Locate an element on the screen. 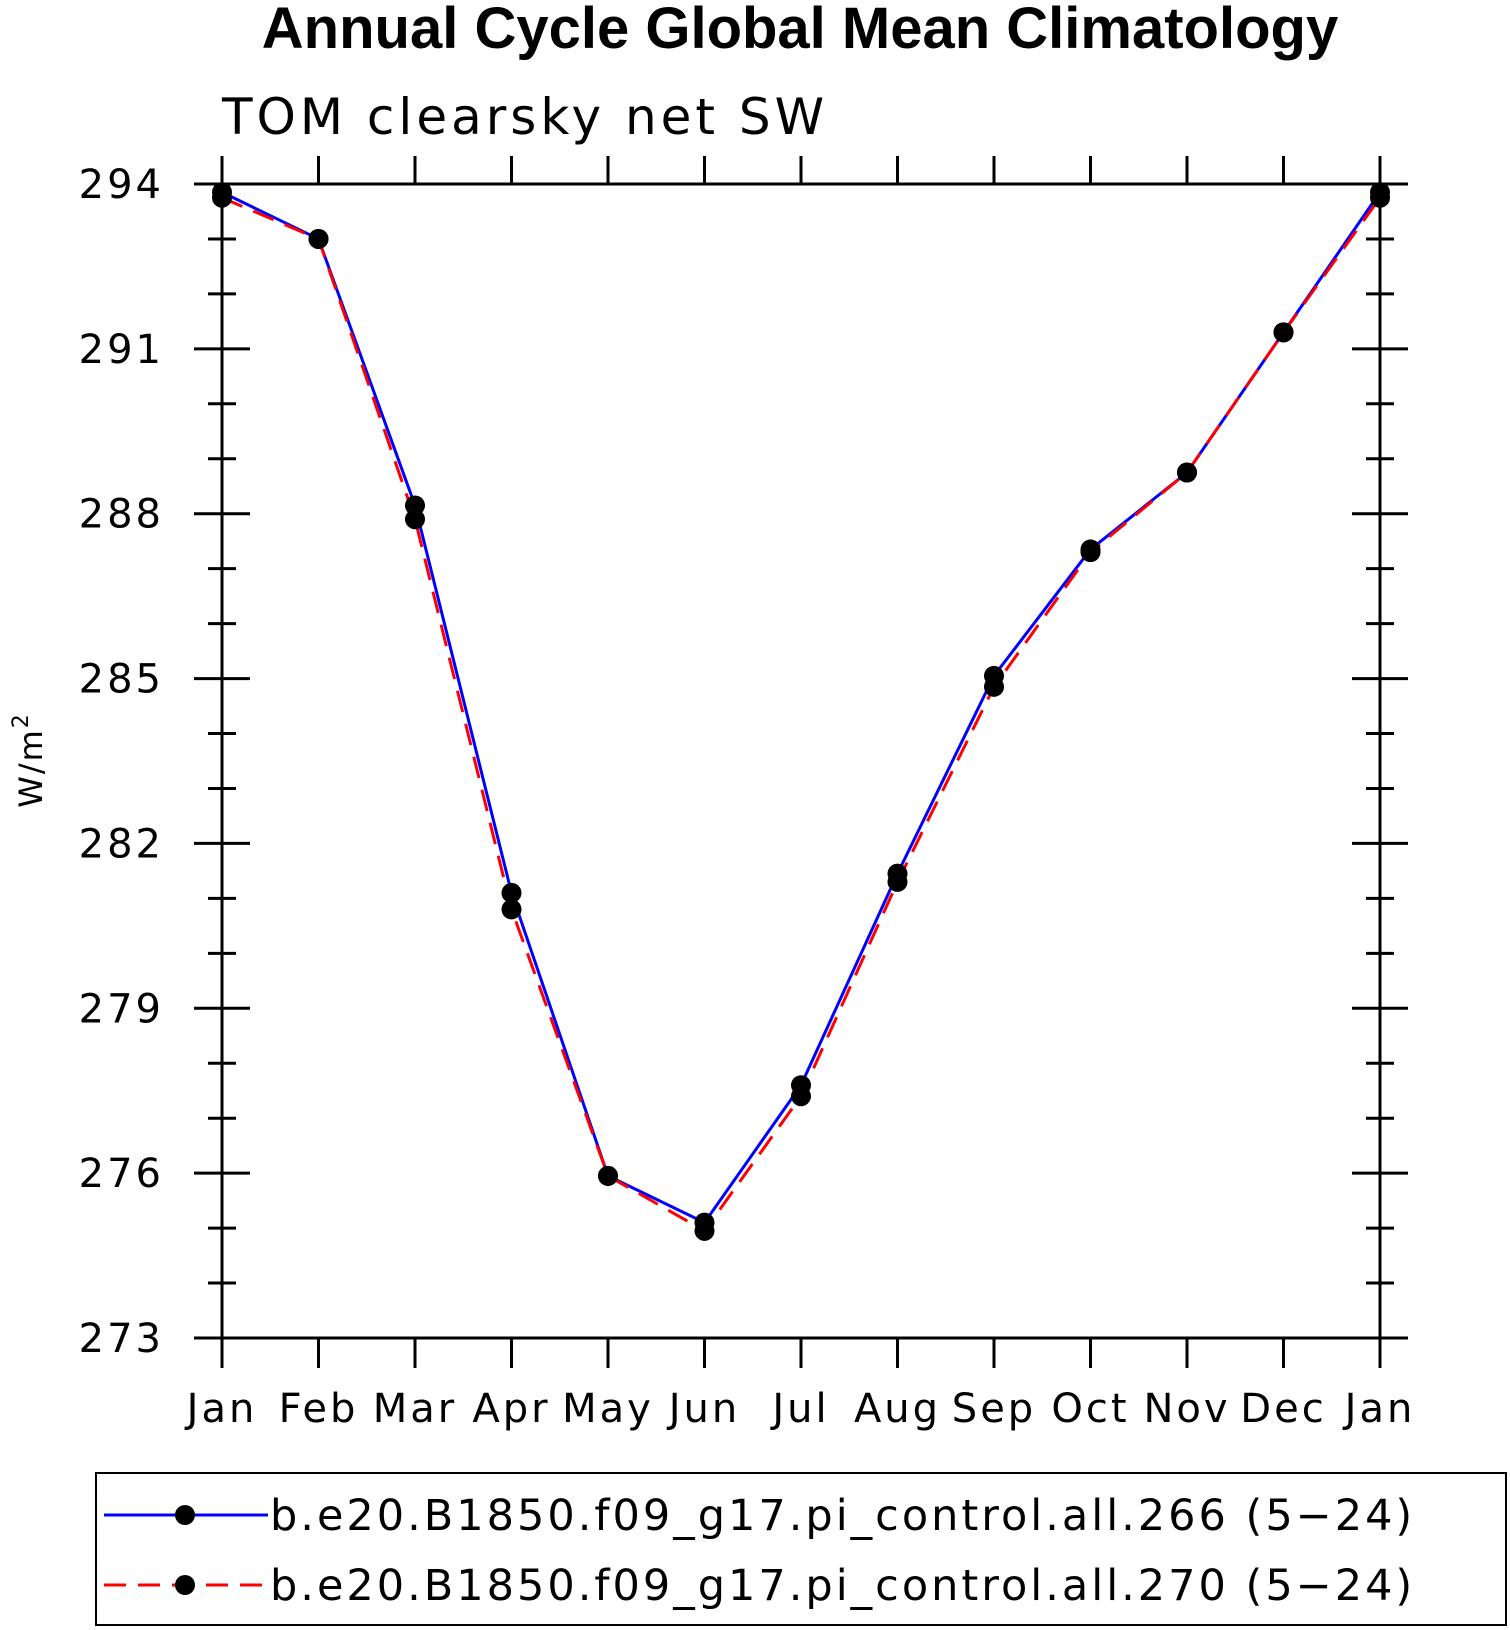  x-tick-label: Apr is located at coordinates (511, 1409).